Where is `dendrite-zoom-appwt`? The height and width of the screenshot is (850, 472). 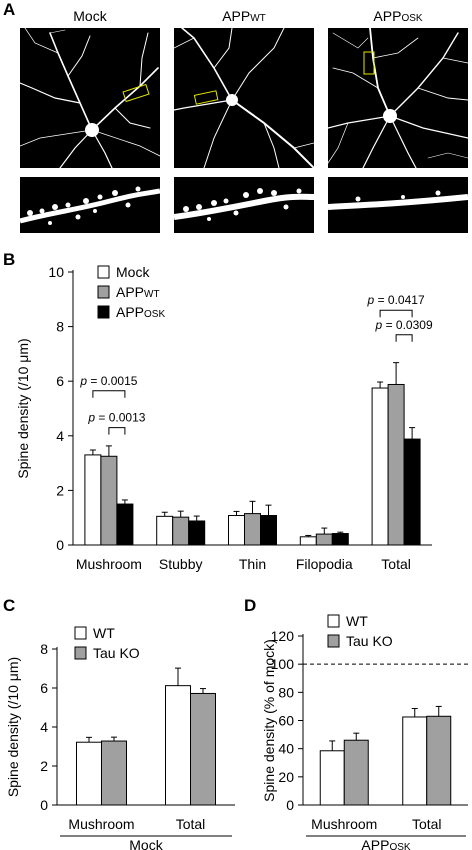
dendrite-zoom-appwt is located at coordinates (244, 205).